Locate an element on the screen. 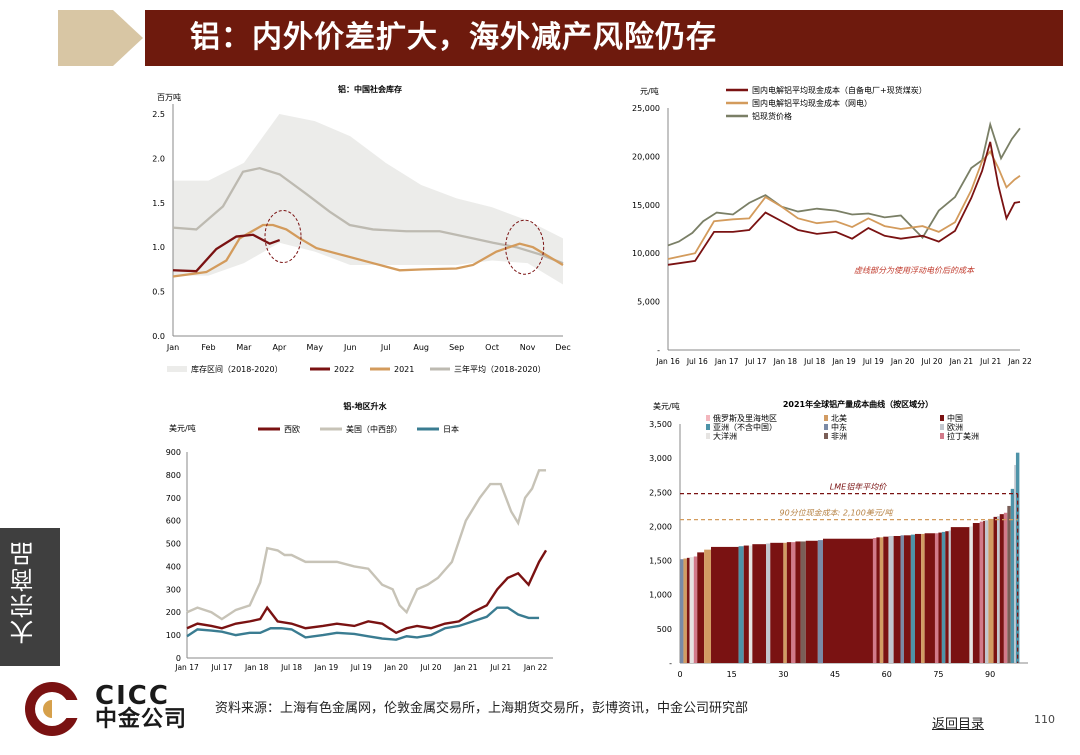 The height and width of the screenshot is (755, 1080). legend-label: 非洲 is located at coordinates (839, 436).